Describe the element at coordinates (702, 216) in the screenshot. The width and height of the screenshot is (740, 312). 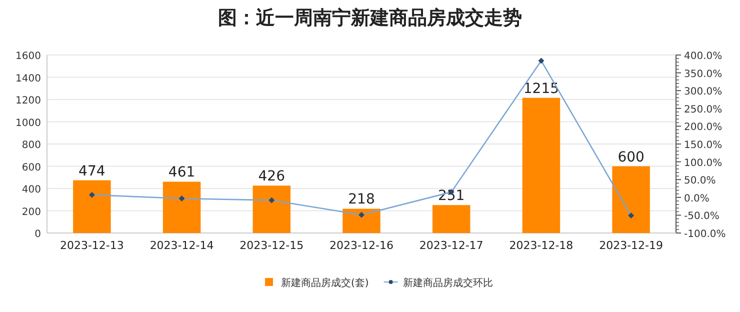
I see `y2-tick-label: -50.0%` at that location.